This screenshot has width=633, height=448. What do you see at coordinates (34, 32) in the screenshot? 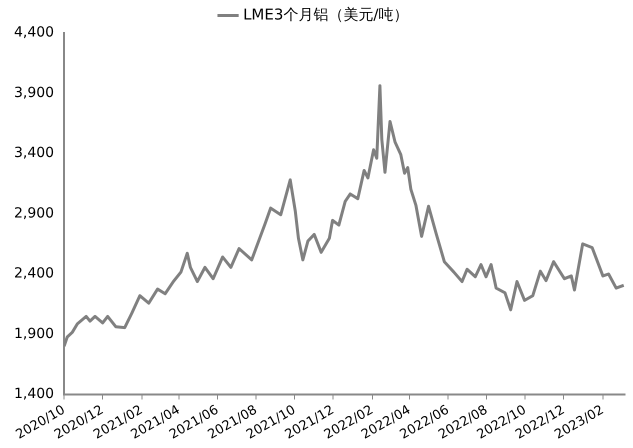
I see `y-tick-label: 4,400` at bounding box center [34, 32].